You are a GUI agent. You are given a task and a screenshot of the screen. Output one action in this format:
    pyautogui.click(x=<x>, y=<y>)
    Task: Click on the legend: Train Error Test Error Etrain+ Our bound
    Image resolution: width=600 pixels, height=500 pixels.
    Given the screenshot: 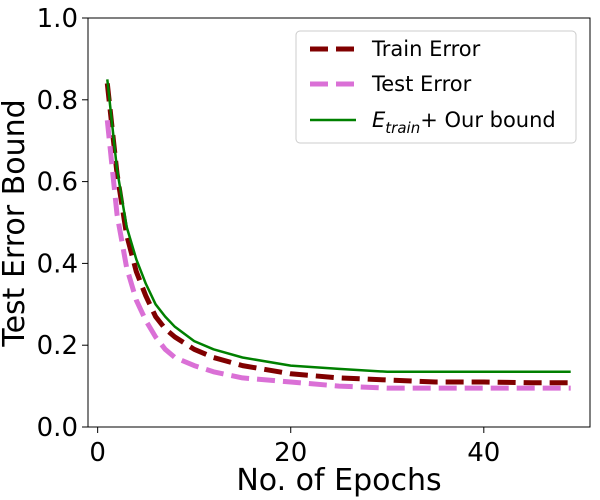 What is the action you would take?
    pyautogui.click(x=436, y=87)
    